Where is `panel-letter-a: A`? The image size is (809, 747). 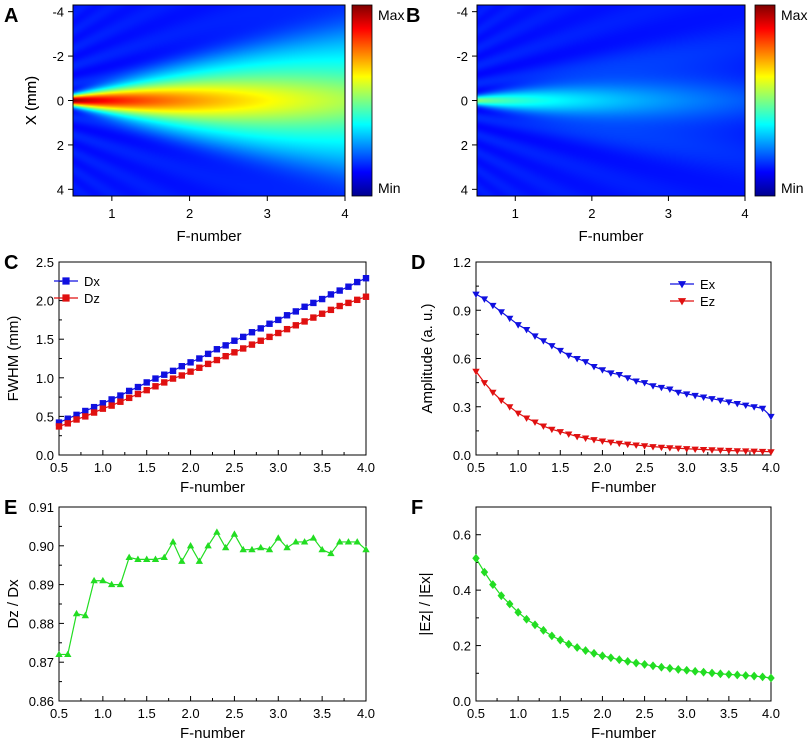
panel-letter-a: A is located at coordinates (11, 16).